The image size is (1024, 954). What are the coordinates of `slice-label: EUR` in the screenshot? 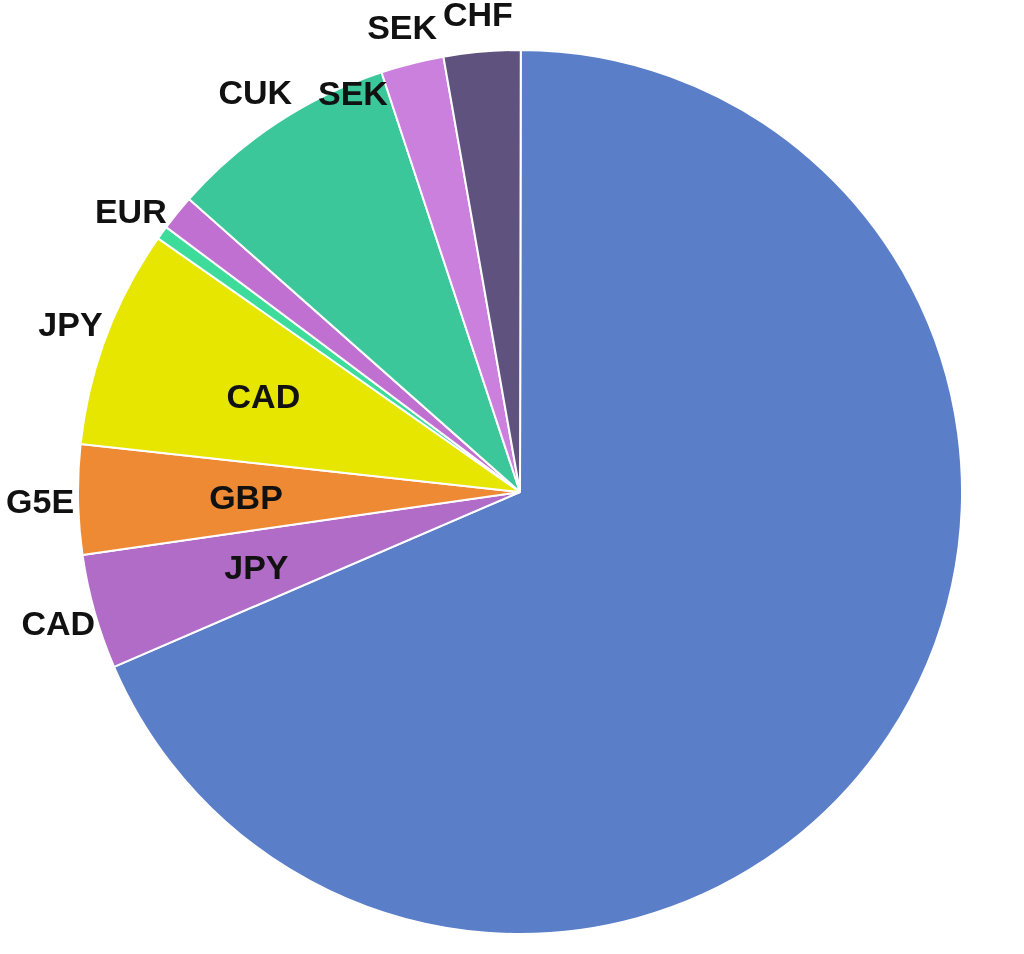 It's located at (130, 211).